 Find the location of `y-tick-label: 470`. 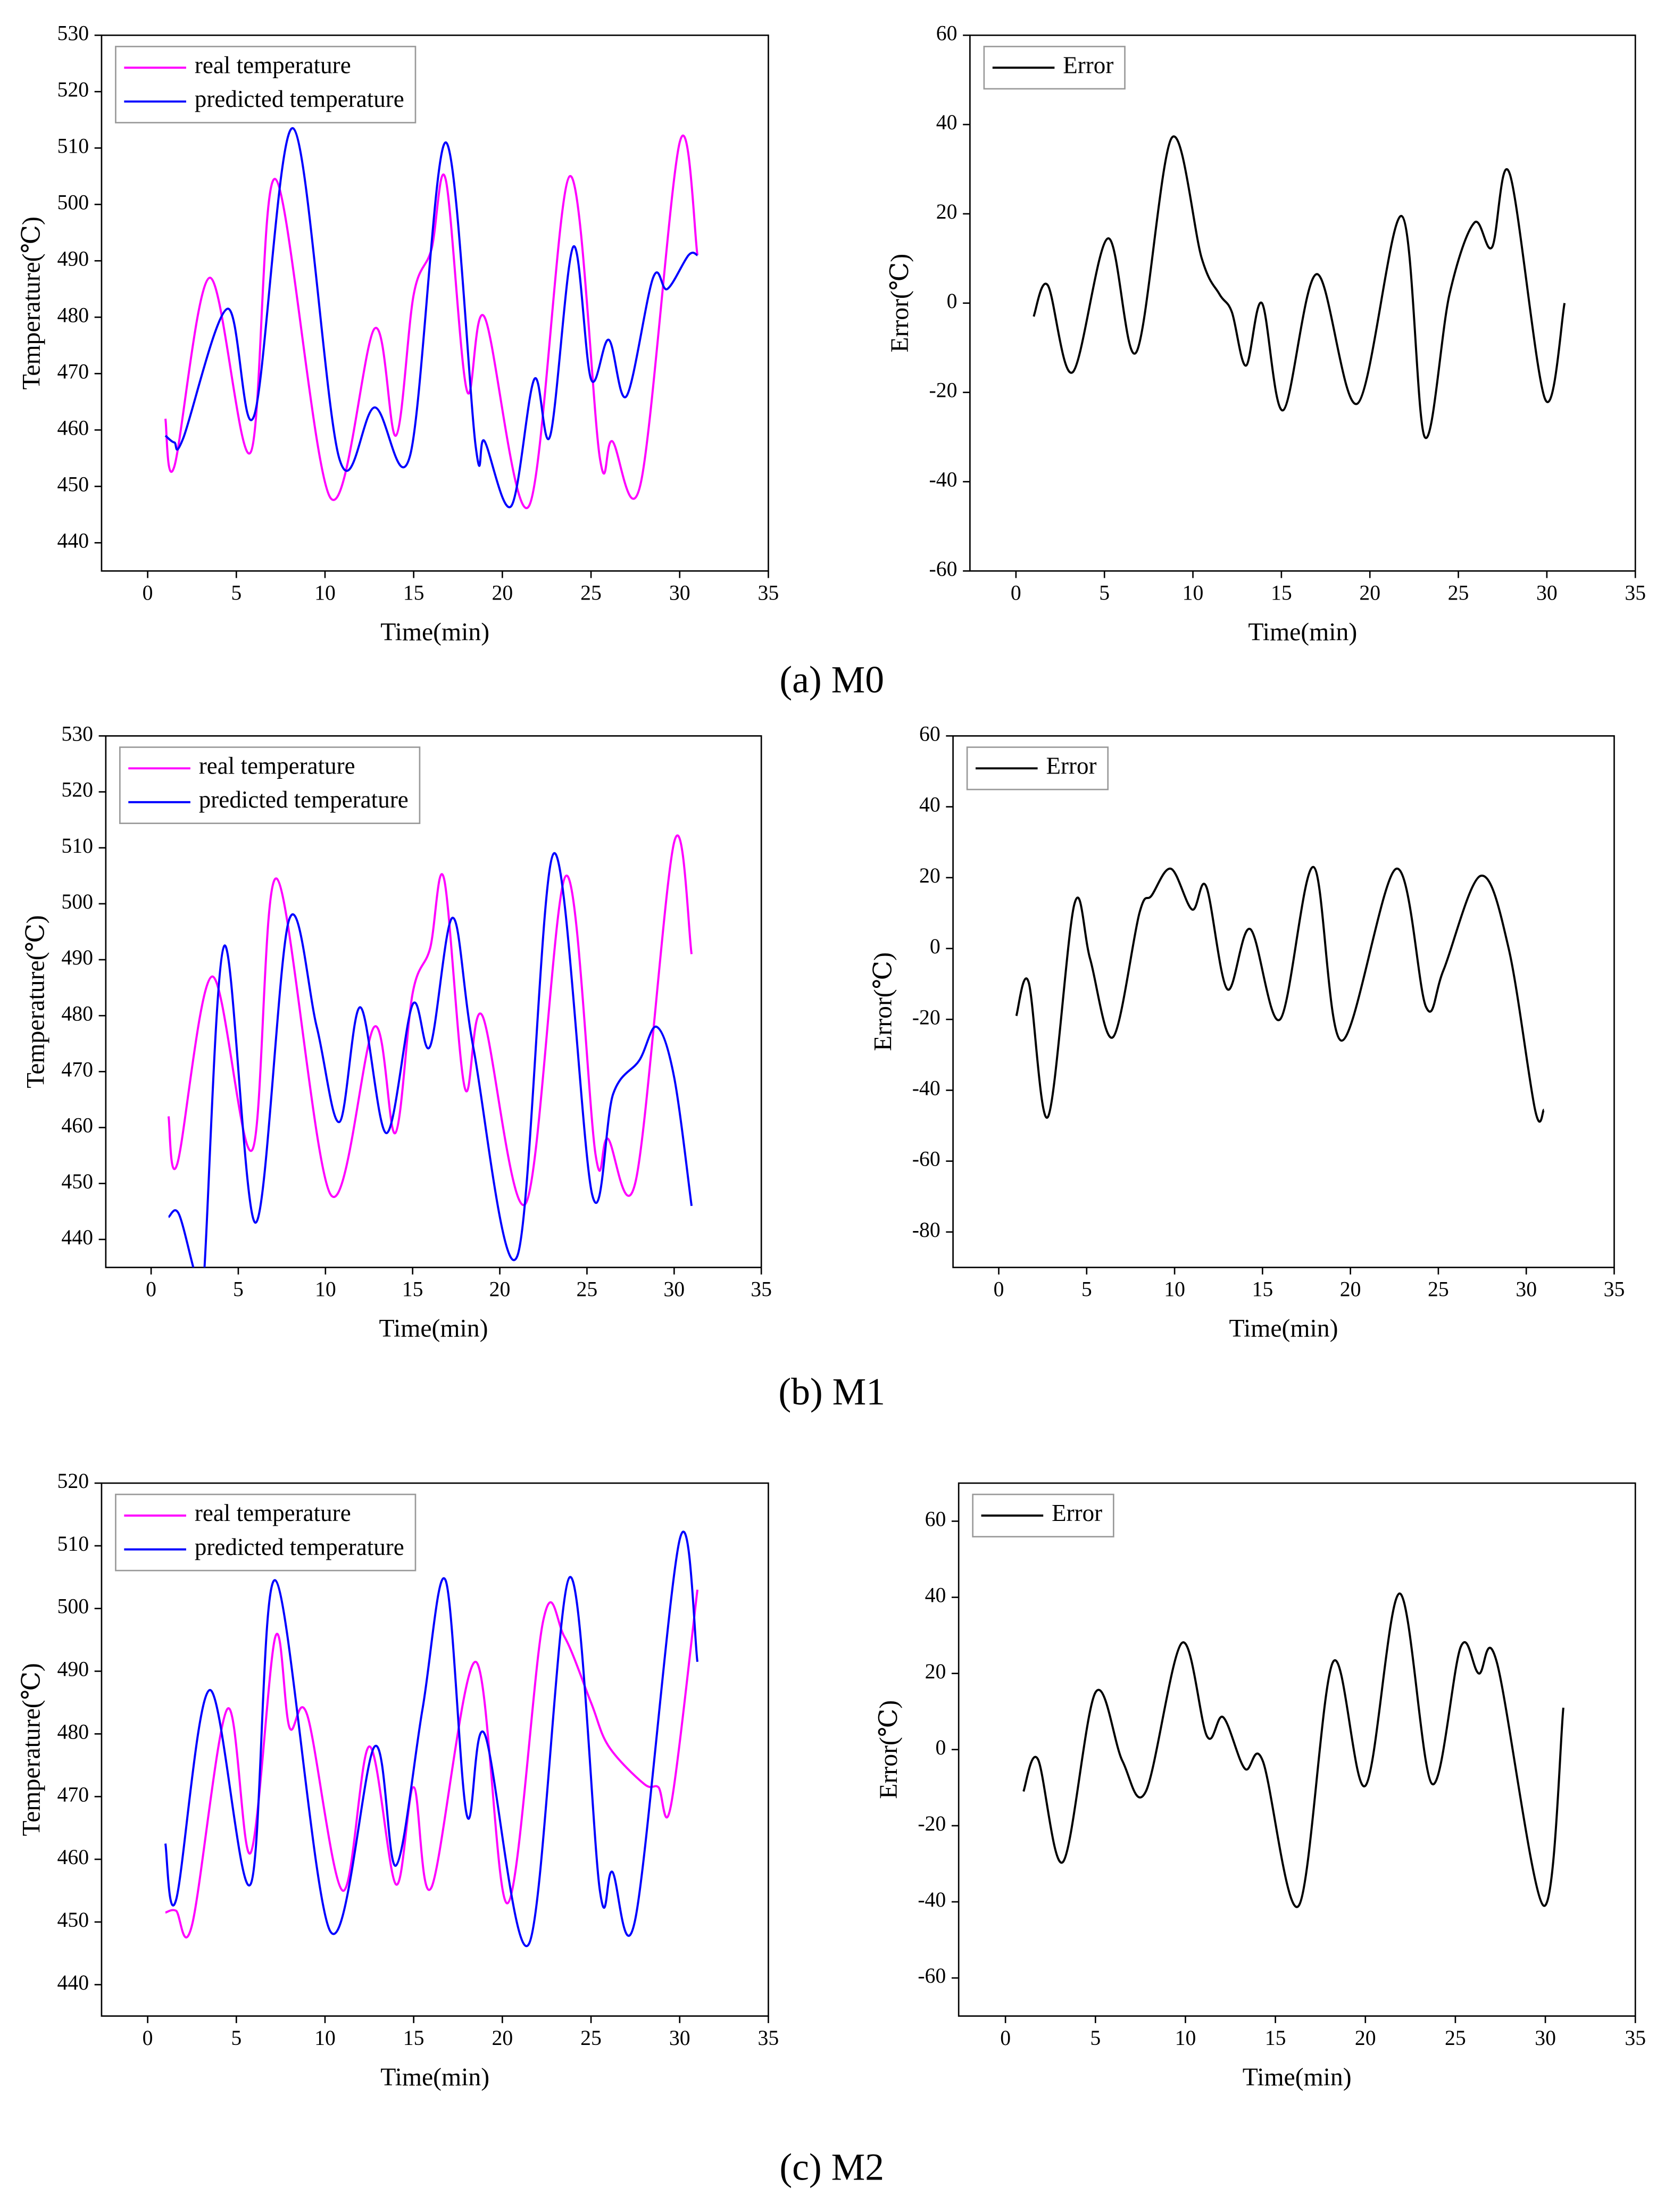

y-tick-label: 470 is located at coordinates (77, 1069).